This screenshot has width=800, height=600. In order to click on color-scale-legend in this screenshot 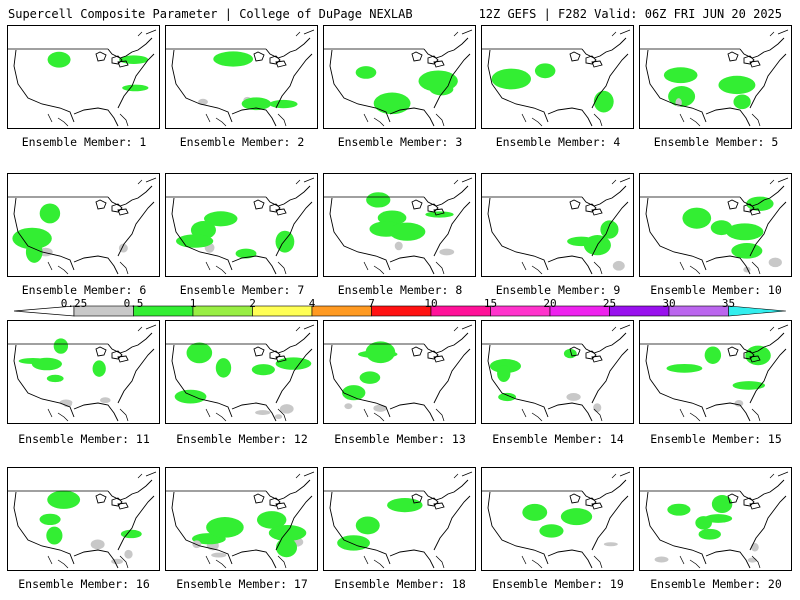, I will do `click(400, 311)`.